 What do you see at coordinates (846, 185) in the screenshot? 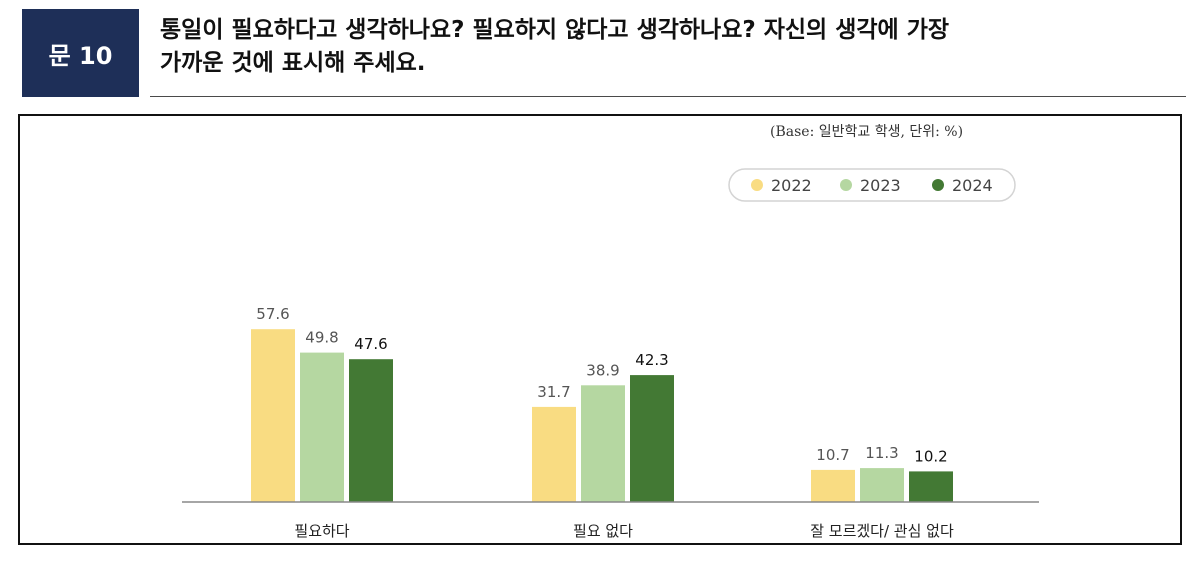
I see `legend-dot-2023` at bounding box center [846, 185].